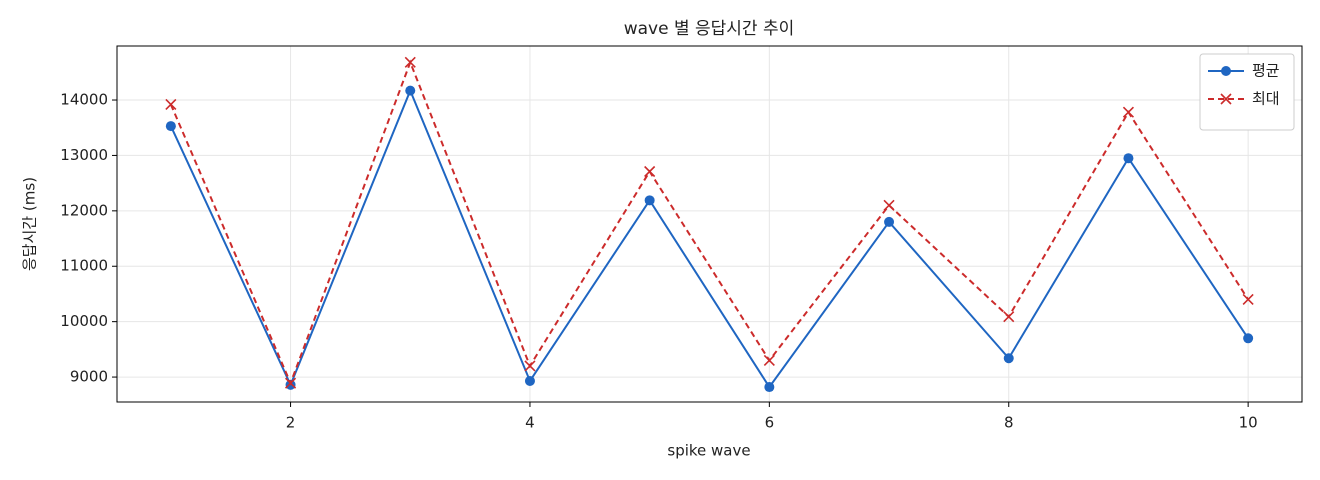 The image size is (1320, 480). I want to click on legend-box, so click(1247, 92).